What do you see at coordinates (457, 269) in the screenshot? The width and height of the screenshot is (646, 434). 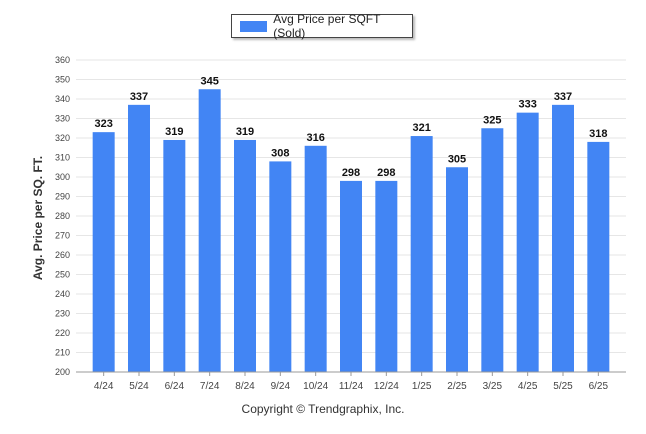 I see `bar-2/25` at bounding box center [457, 269].